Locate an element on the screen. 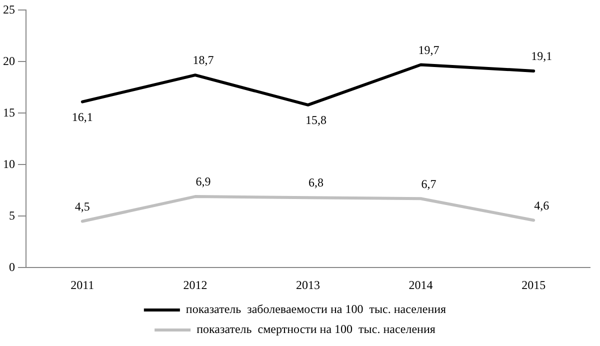 The height and width of the screenshot is (346, 600). legend-label: показатель заболеваемости на 100 тыс. населения is located at coordinates (316, 309).